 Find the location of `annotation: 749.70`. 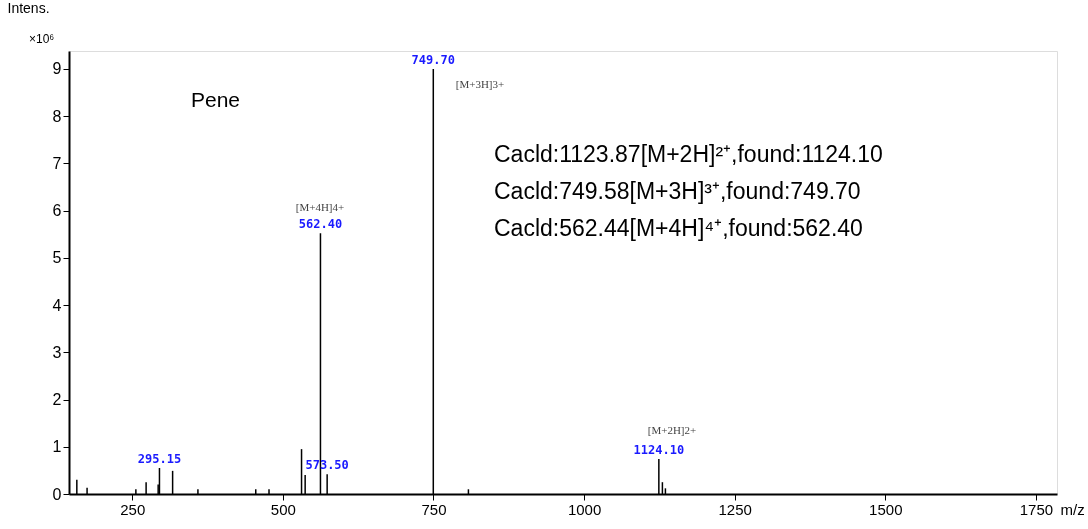

annotation: 749.70 is located at coordinates (433, 59).